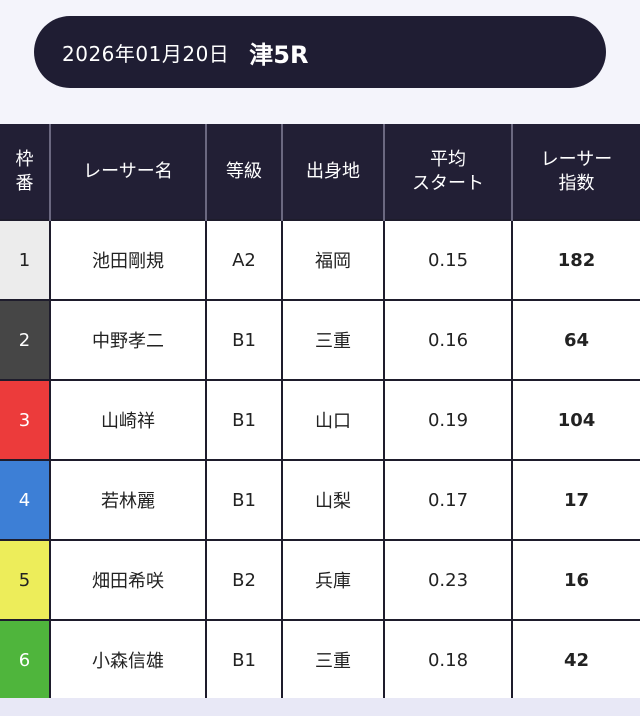 This screenshot has height=716, width=640. Describe the element at coordinates (25, 260) in the screenshot. I see `frame-number: 1` at that location.